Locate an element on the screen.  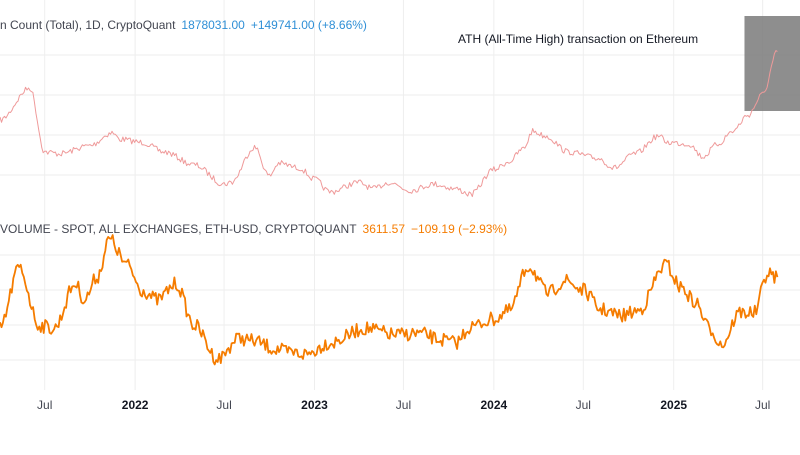
x-tick-label-4: Jul is located at coordinates (403, 405).